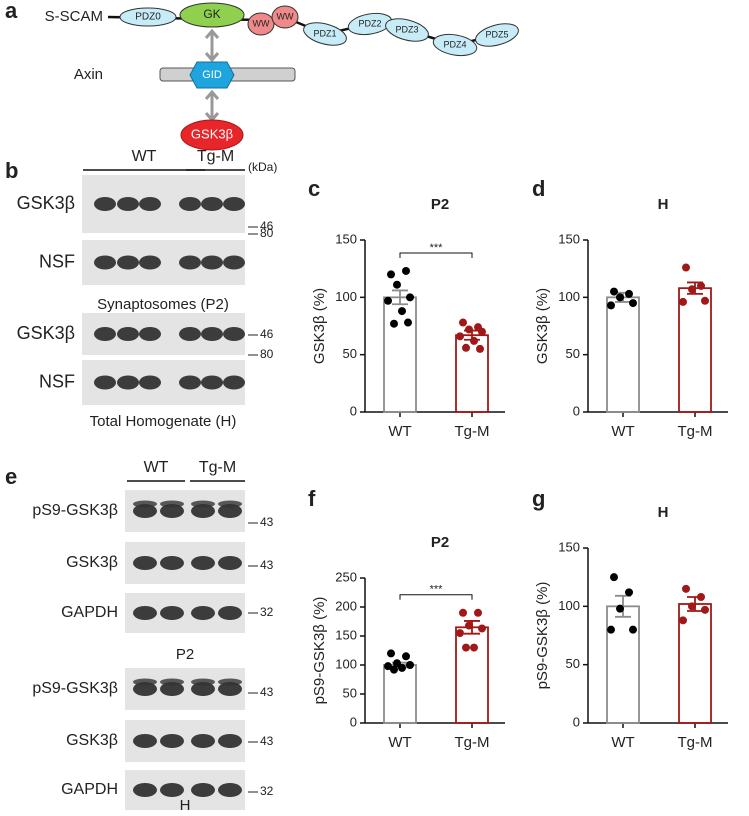  Describe the element at coordinates (267, 612) in the screenshot. I see `marker-label: 32` at that location.